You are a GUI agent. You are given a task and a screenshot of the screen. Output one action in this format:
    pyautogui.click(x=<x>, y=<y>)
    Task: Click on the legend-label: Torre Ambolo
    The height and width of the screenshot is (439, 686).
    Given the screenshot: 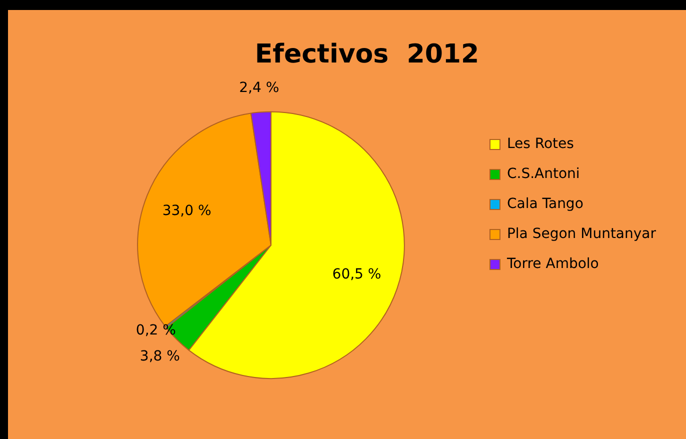 What is the action you would take?
    pyautogui.click(x=552, y=264)
    